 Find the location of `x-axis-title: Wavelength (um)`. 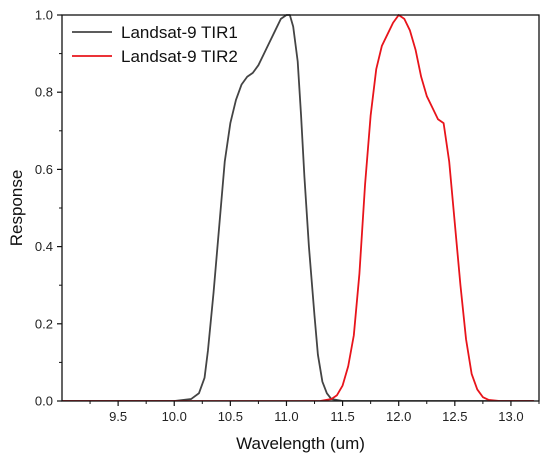

x-axis-title: Wavelength (um) is located at coordinates (300, 443).